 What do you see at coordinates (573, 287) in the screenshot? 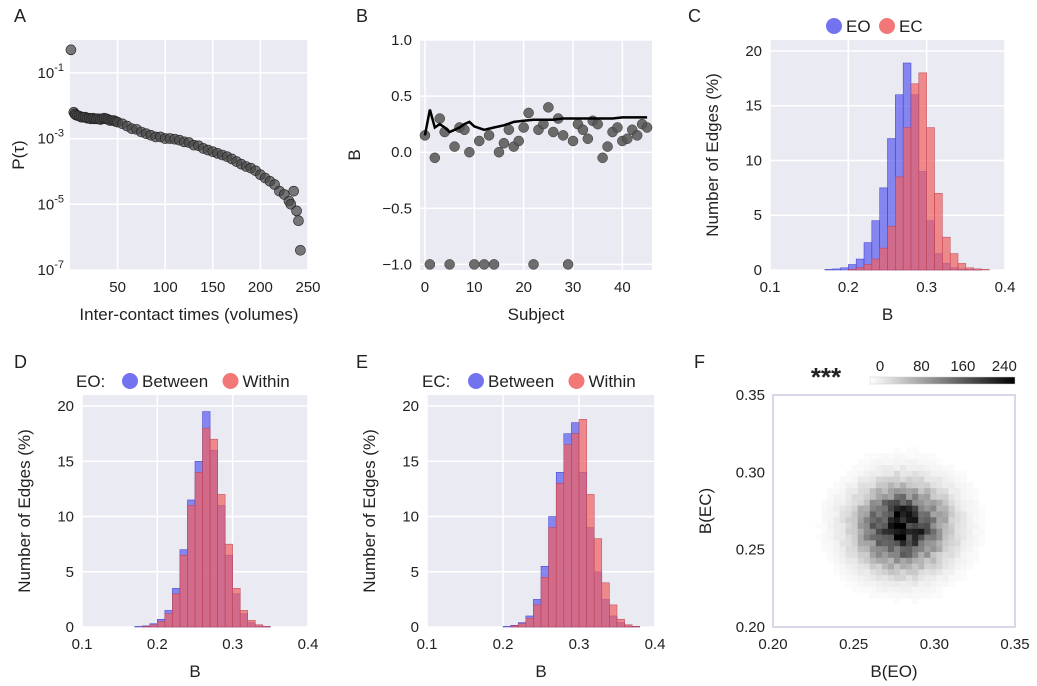
I see `x-tick-label: 30` at bounding box center [573, 287].